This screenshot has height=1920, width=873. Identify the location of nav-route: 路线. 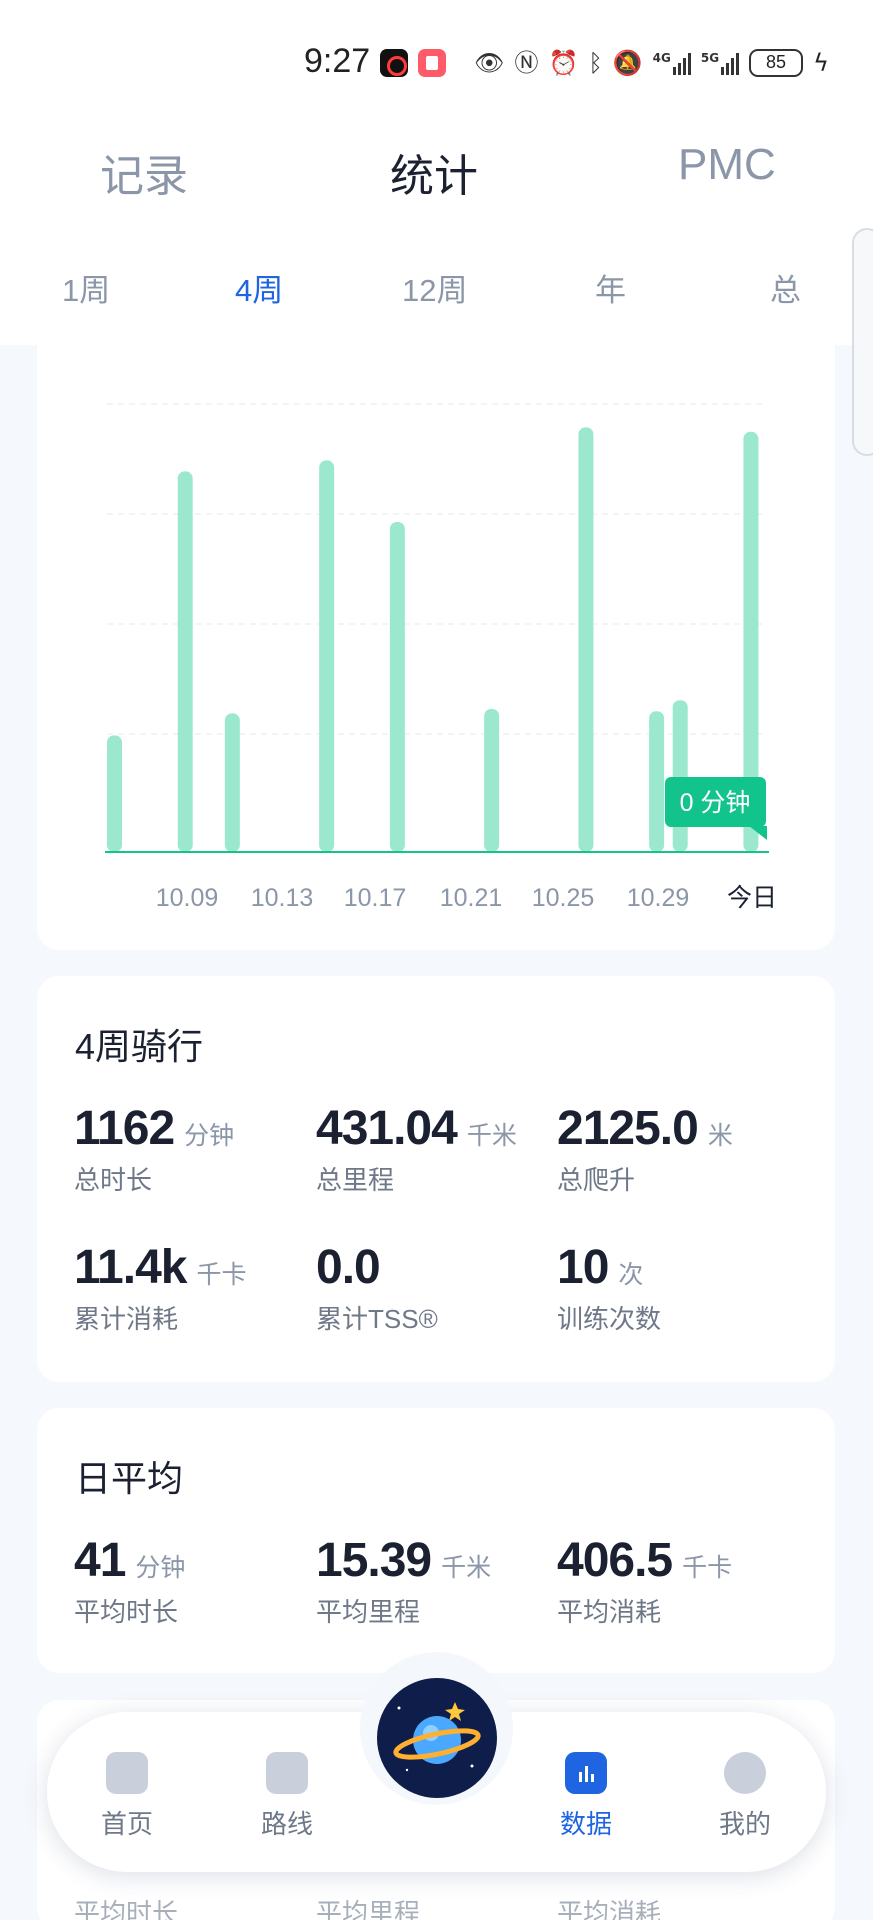
(287, 1796).